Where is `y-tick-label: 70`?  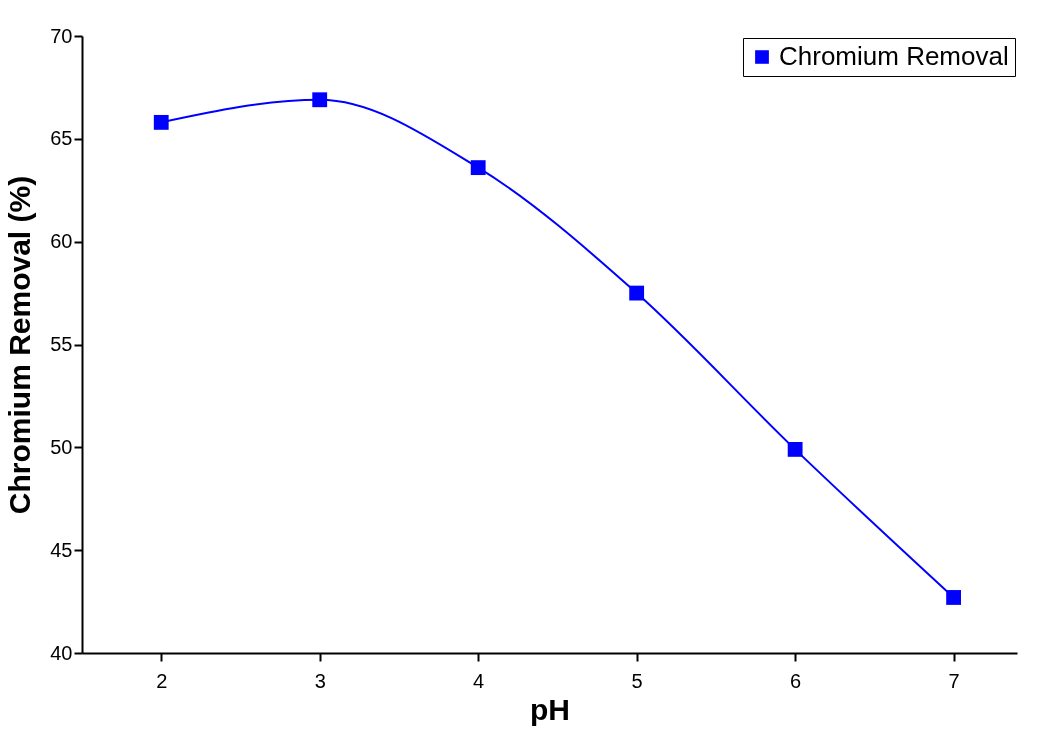 y-tick-label: 70 is located at coordinates (61, 35).